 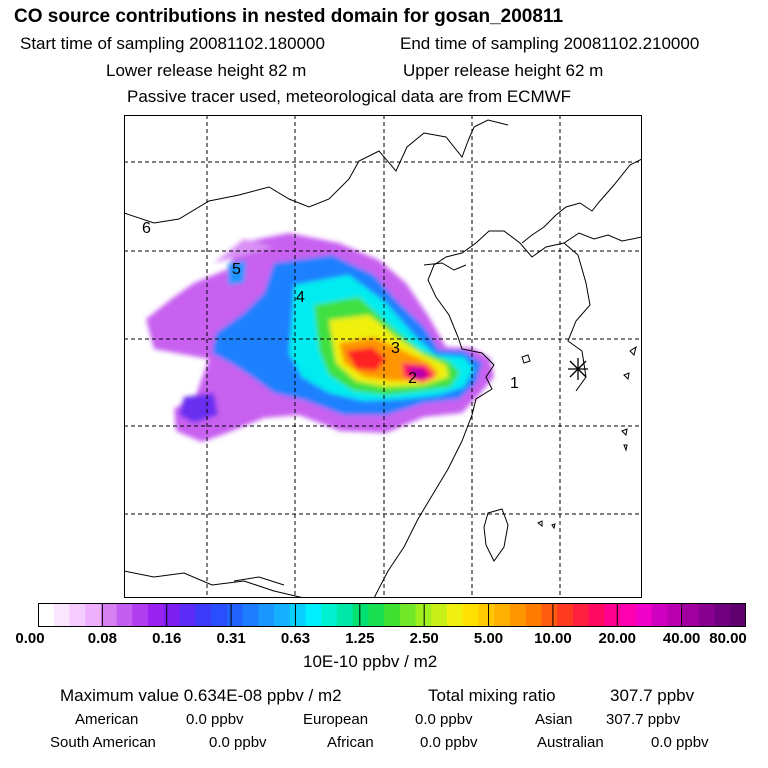 I want to click on colorbar-tick-label: 0.31, so click(x=231, y=638).